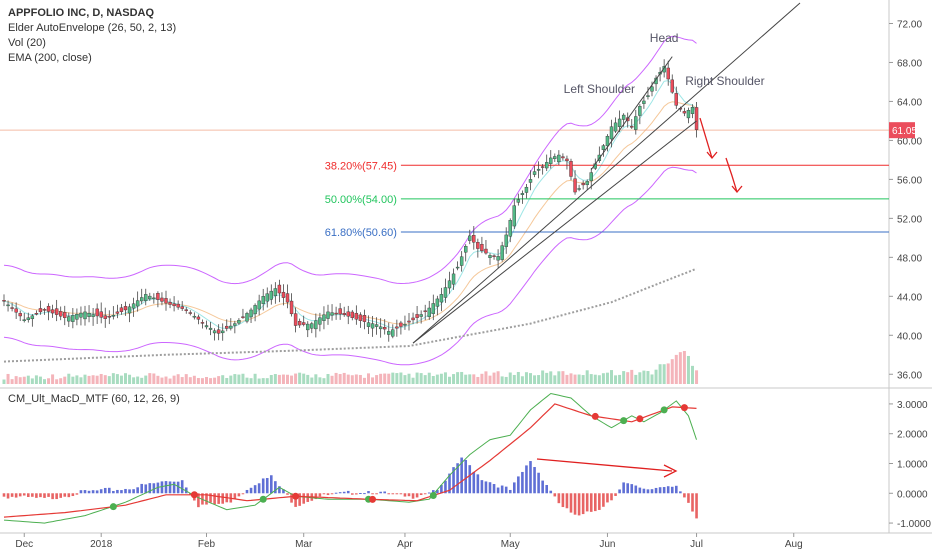  I want to click on indicator-volume-label: Vol (20), so click(27, 43).